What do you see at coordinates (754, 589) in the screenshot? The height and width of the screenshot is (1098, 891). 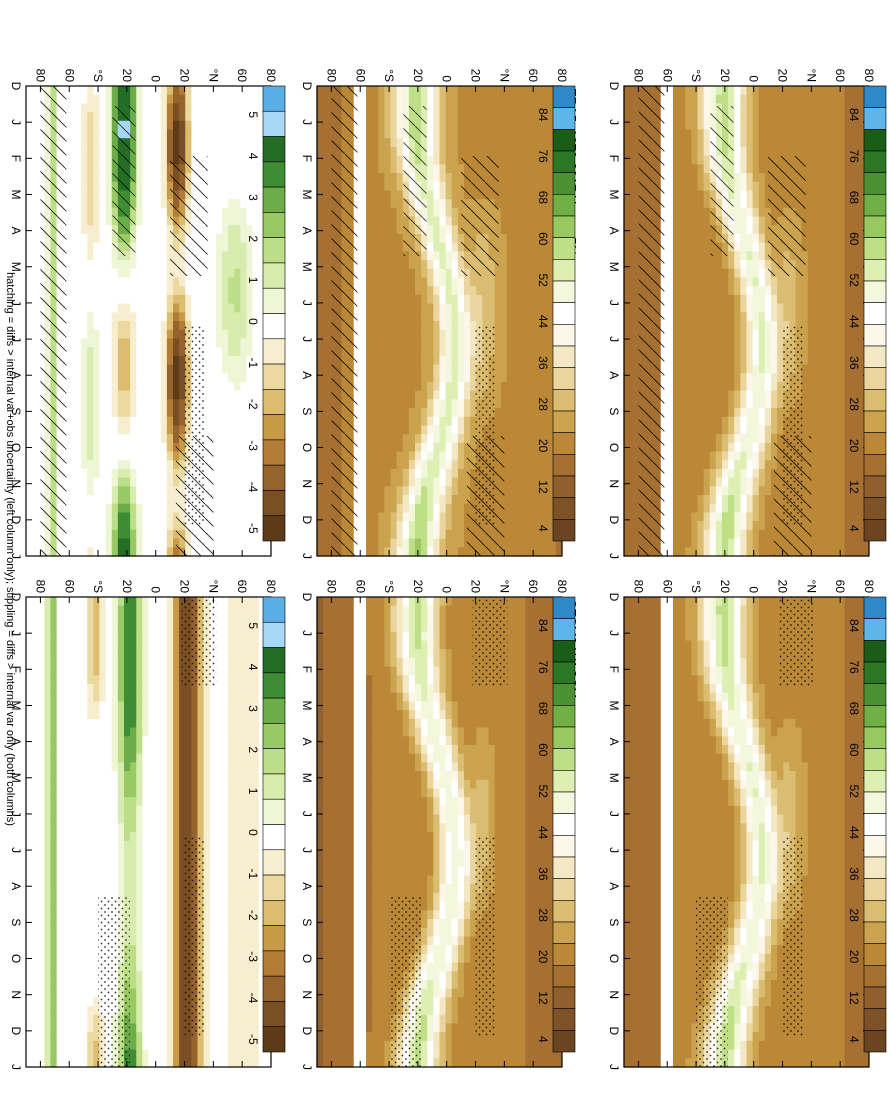 I see `y-tick-label: 0` at bounding box center [754, 589].